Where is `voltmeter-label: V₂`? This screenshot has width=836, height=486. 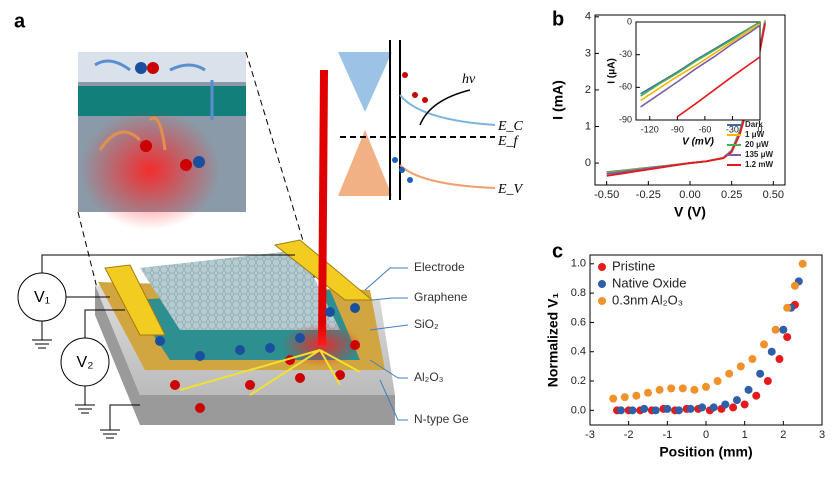
voltmeter-label: V₂ is located at coordinates (85, 362).